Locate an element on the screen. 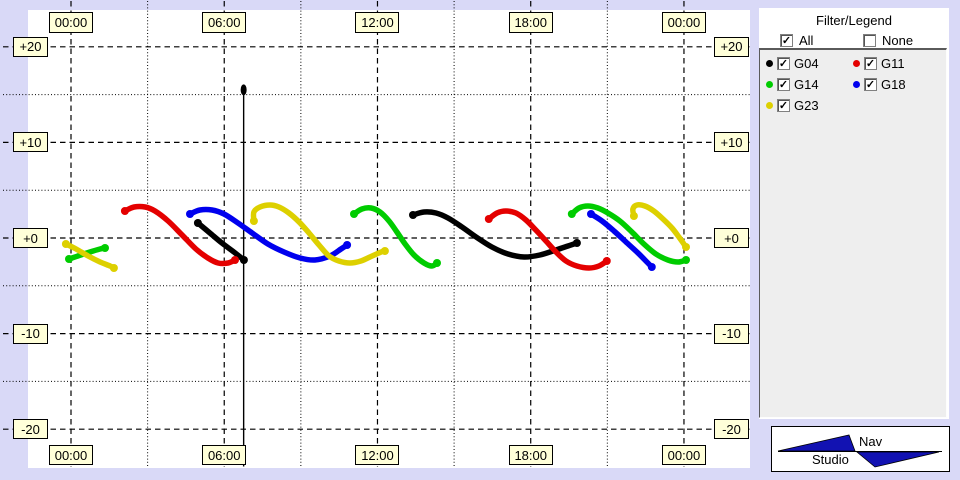 This screenshot has height=480, width=960. panel-title: Filter/Legend is located at coordinates (854, 20).